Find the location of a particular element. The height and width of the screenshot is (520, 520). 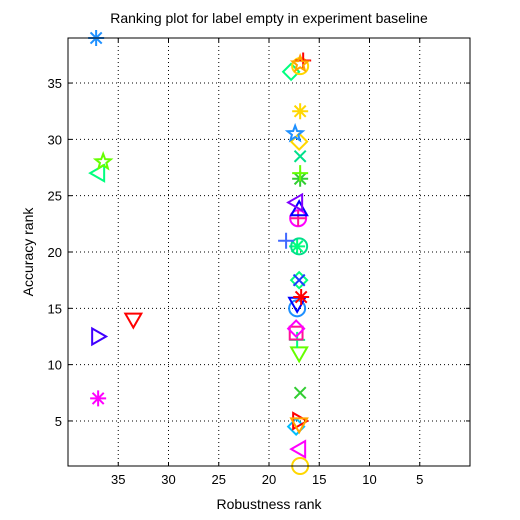

x-tick-label: 10 is located at coordinates (369, 479).